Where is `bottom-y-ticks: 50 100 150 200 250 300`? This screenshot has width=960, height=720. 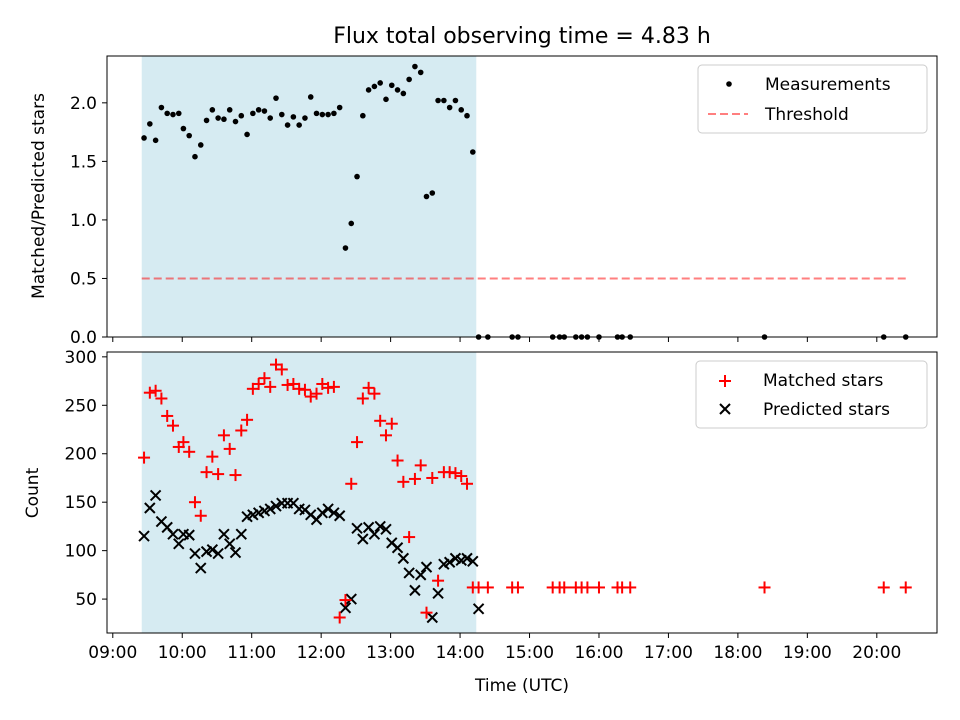
bottom-y-ticks: 50 100 150 200 250 300 is located at coordinates (86, 479).